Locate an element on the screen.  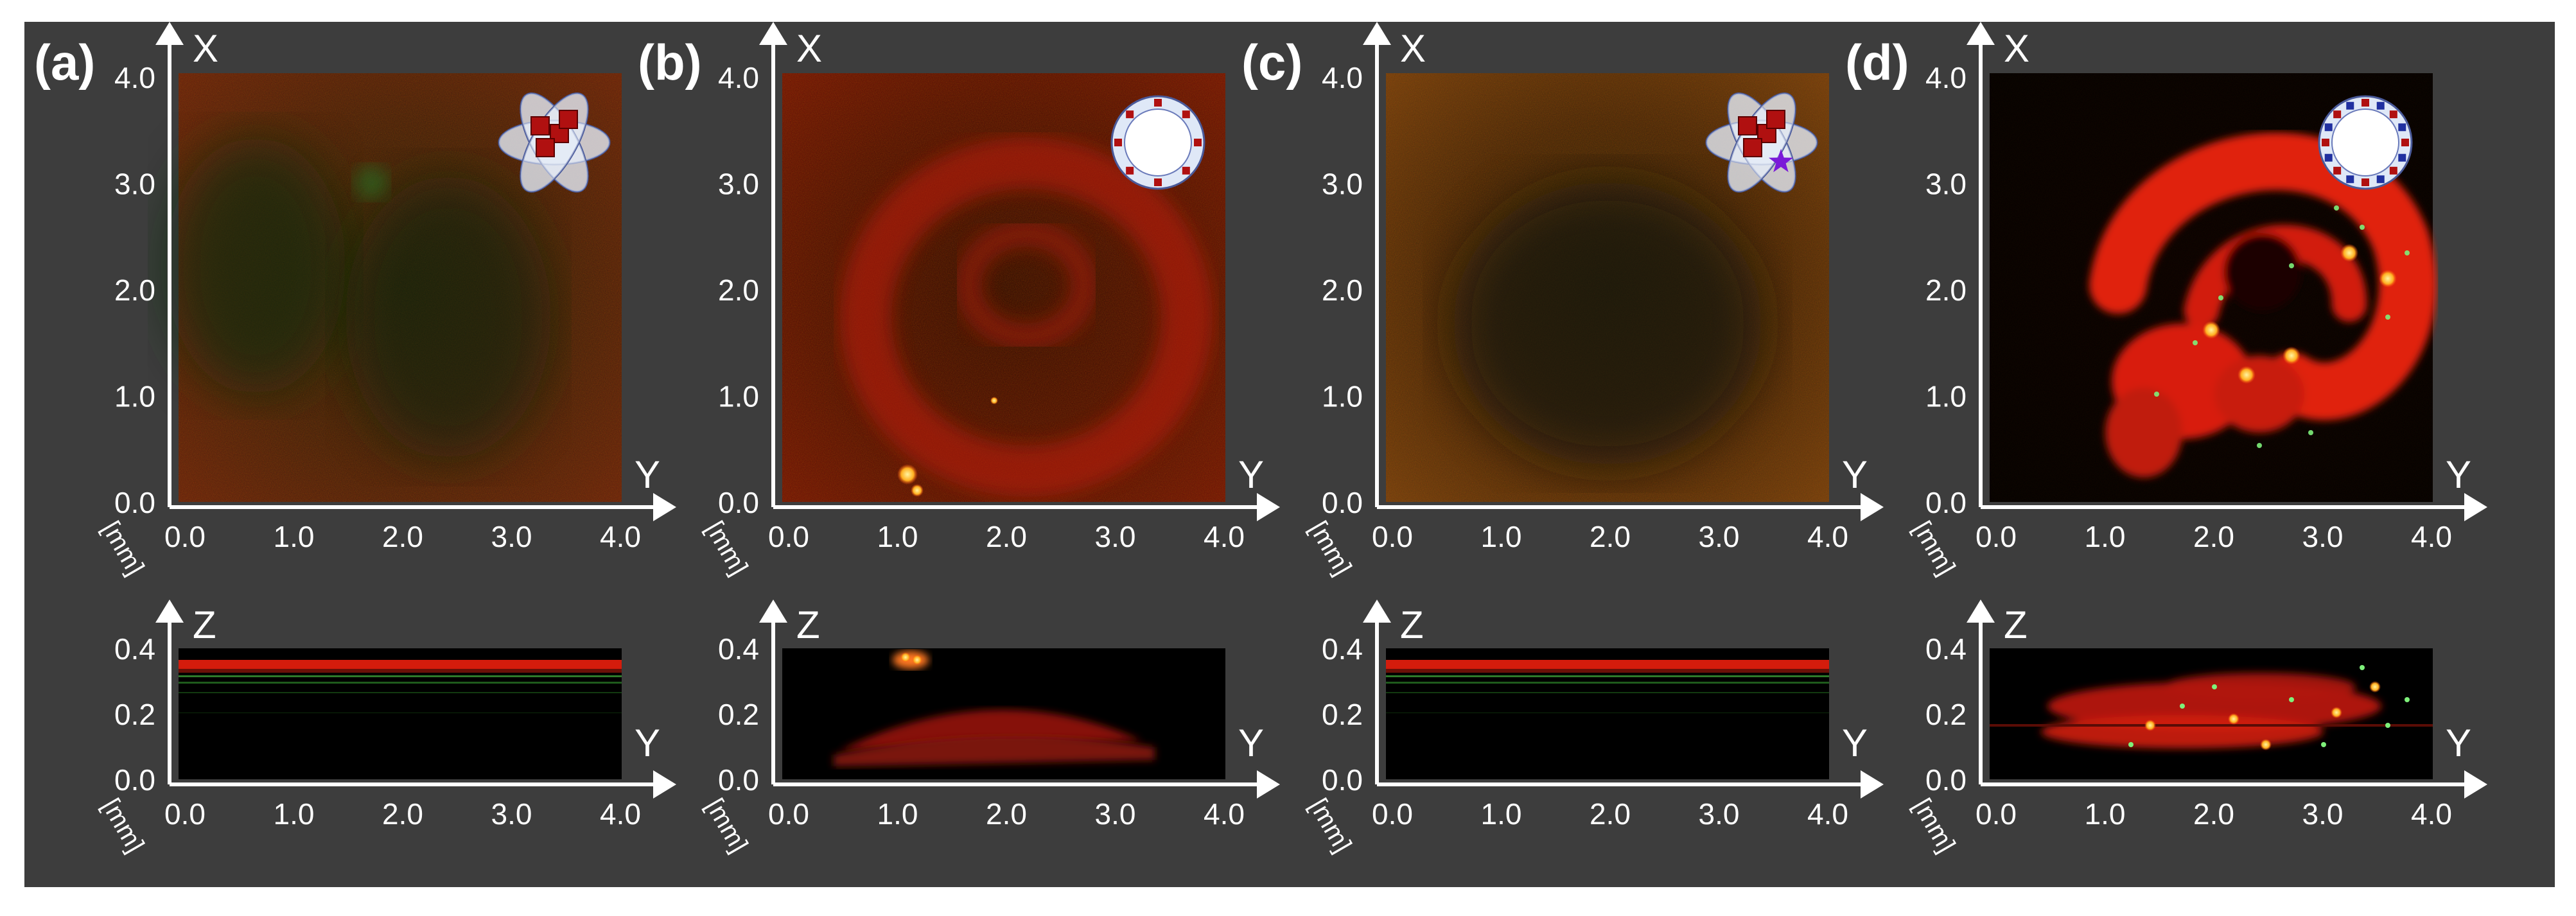
xy-axes: X Y 0.0 1.0 2.0 3.0 4.0 0.0 1.0 2.0 3.0 4.0 [mm] is located at coordinates (1594, 301).